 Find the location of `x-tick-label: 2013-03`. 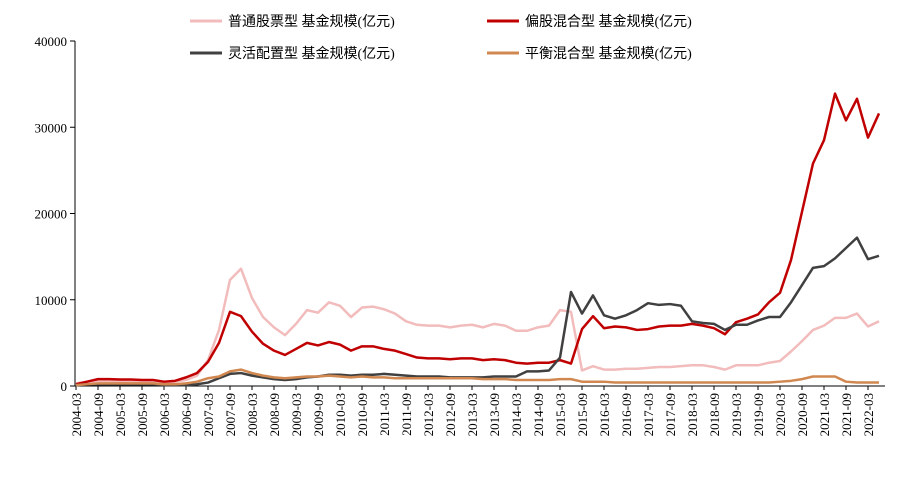

x-tick-label: 2013-03 is located at coordinates (472, 414).